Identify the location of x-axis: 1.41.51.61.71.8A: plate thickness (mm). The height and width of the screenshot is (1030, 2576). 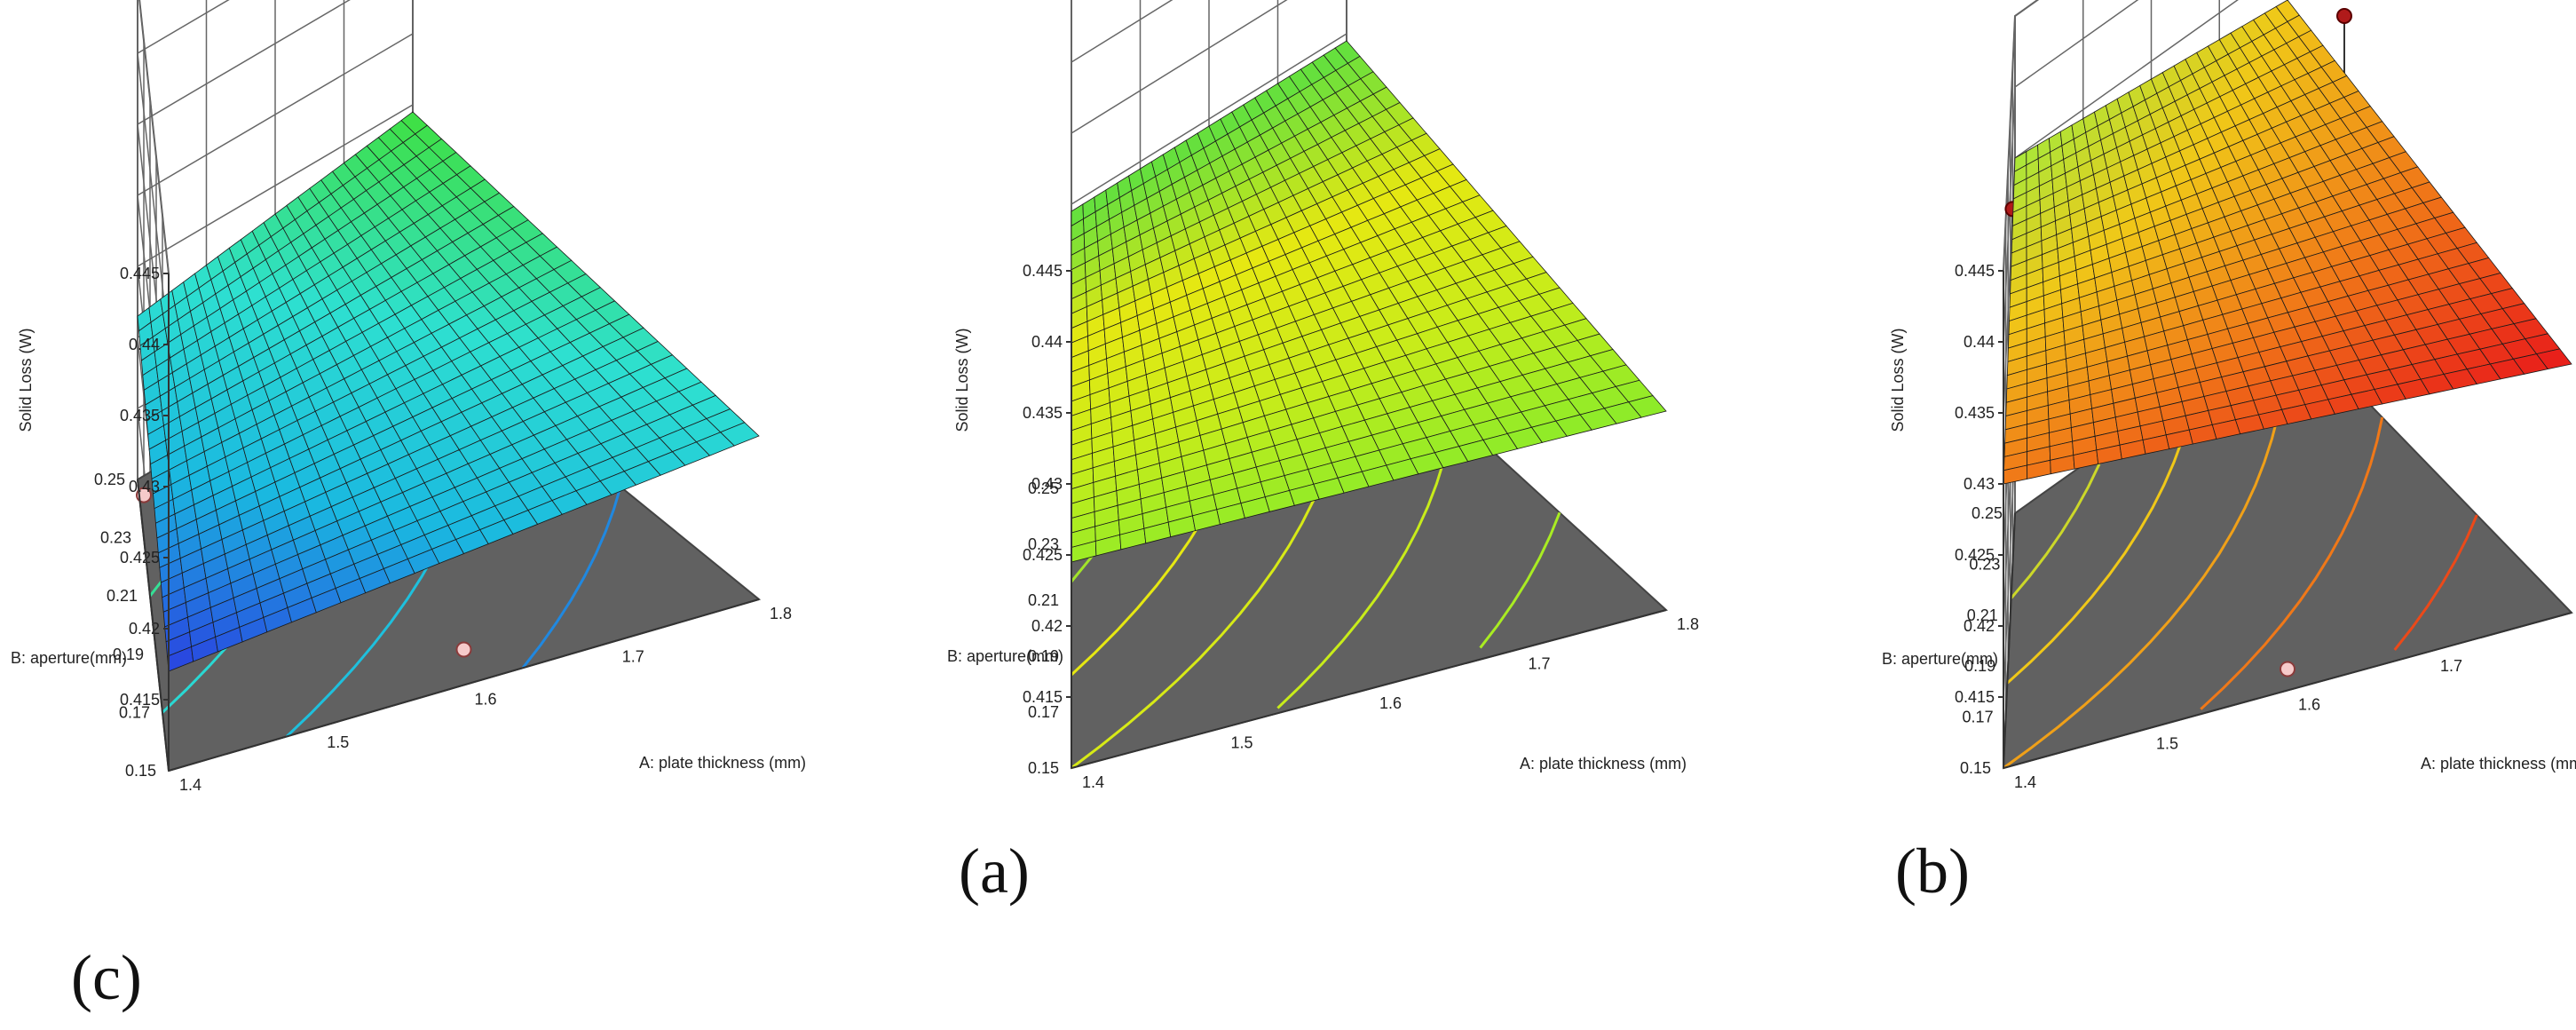
(2289, 701).